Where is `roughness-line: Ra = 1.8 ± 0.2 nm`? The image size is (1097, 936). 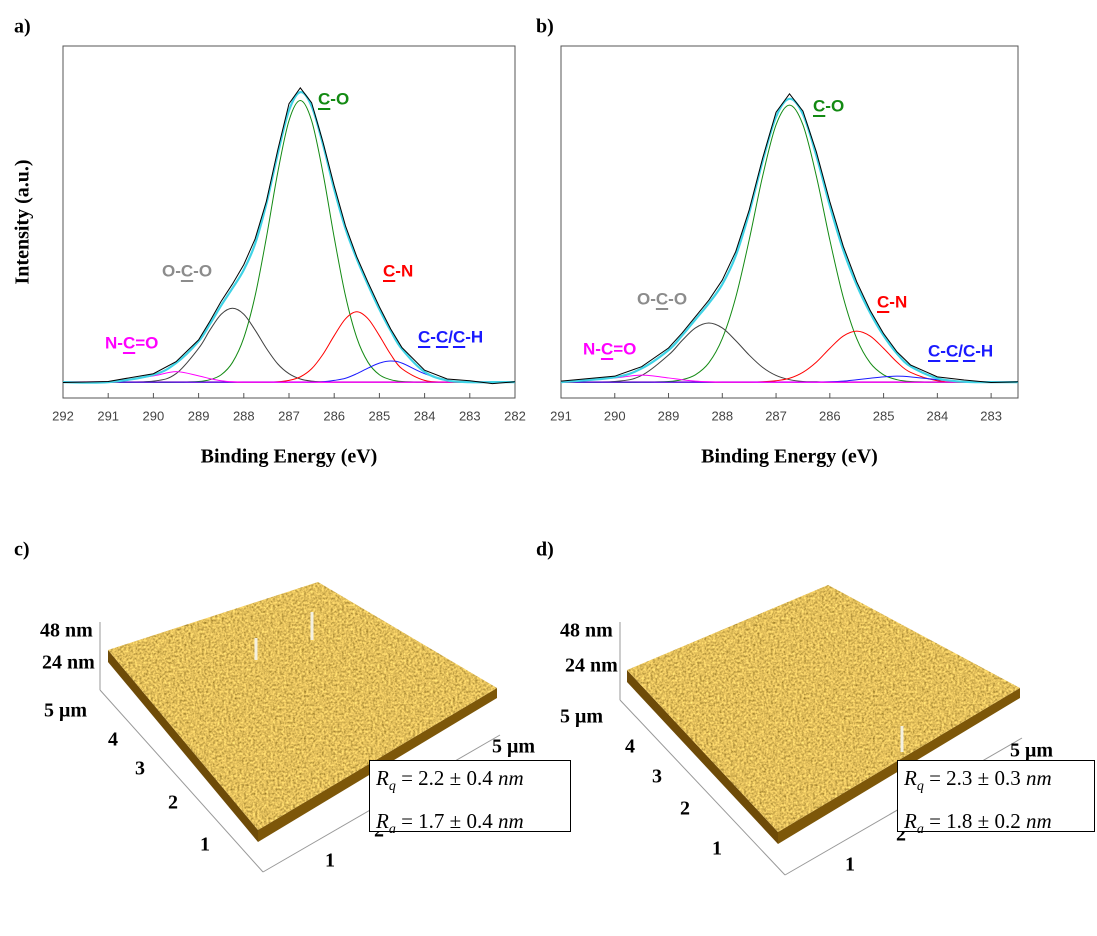
roughness-line: Ra = 1.8 ± 0.2 nm is located at coordinates (996, 825).